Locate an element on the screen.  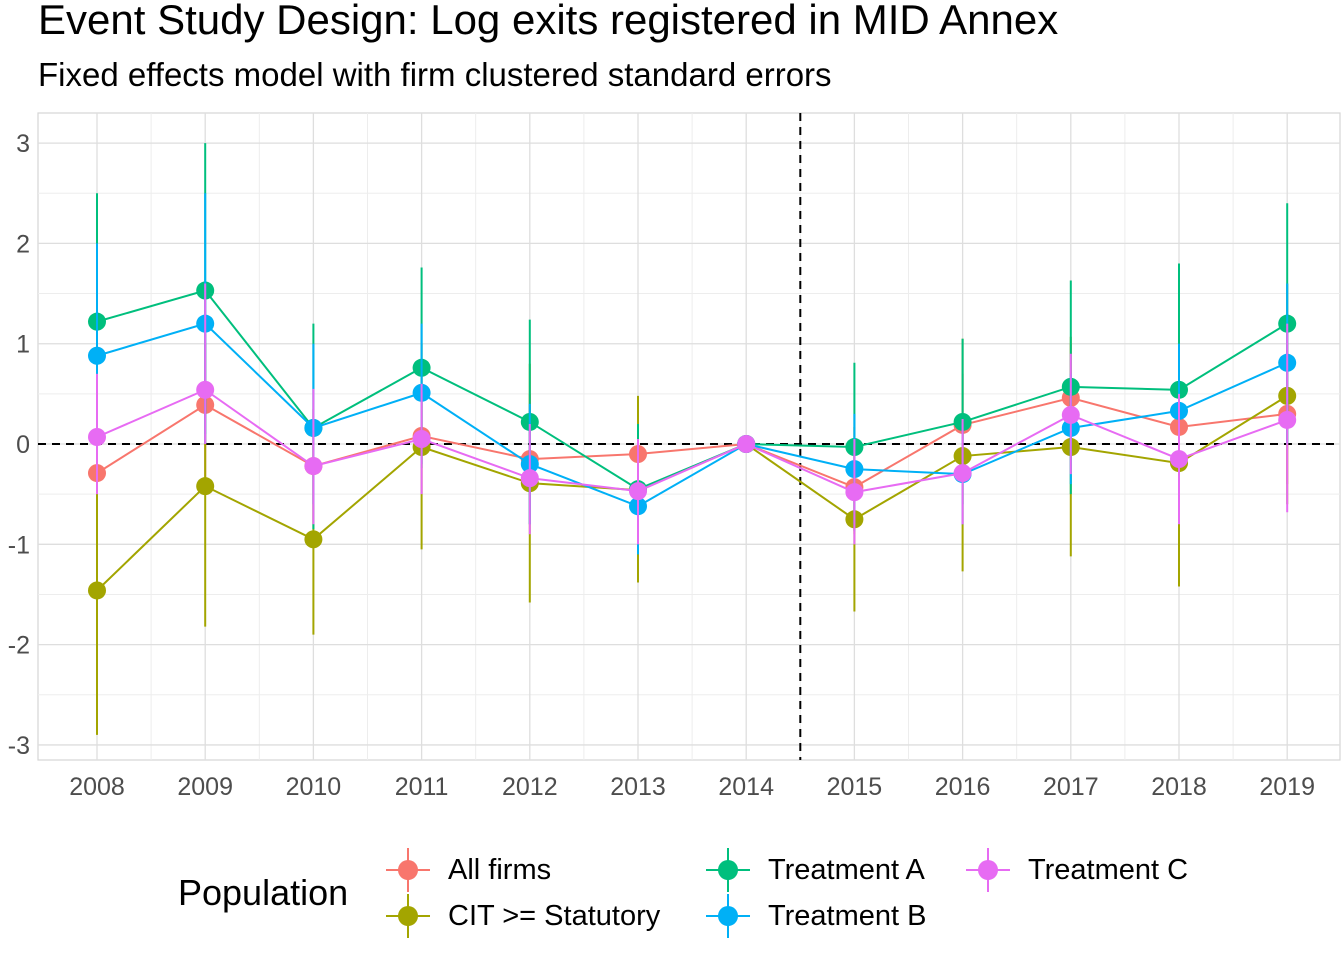
x-tick-label: 2015 is located at coordinates (855, 787).